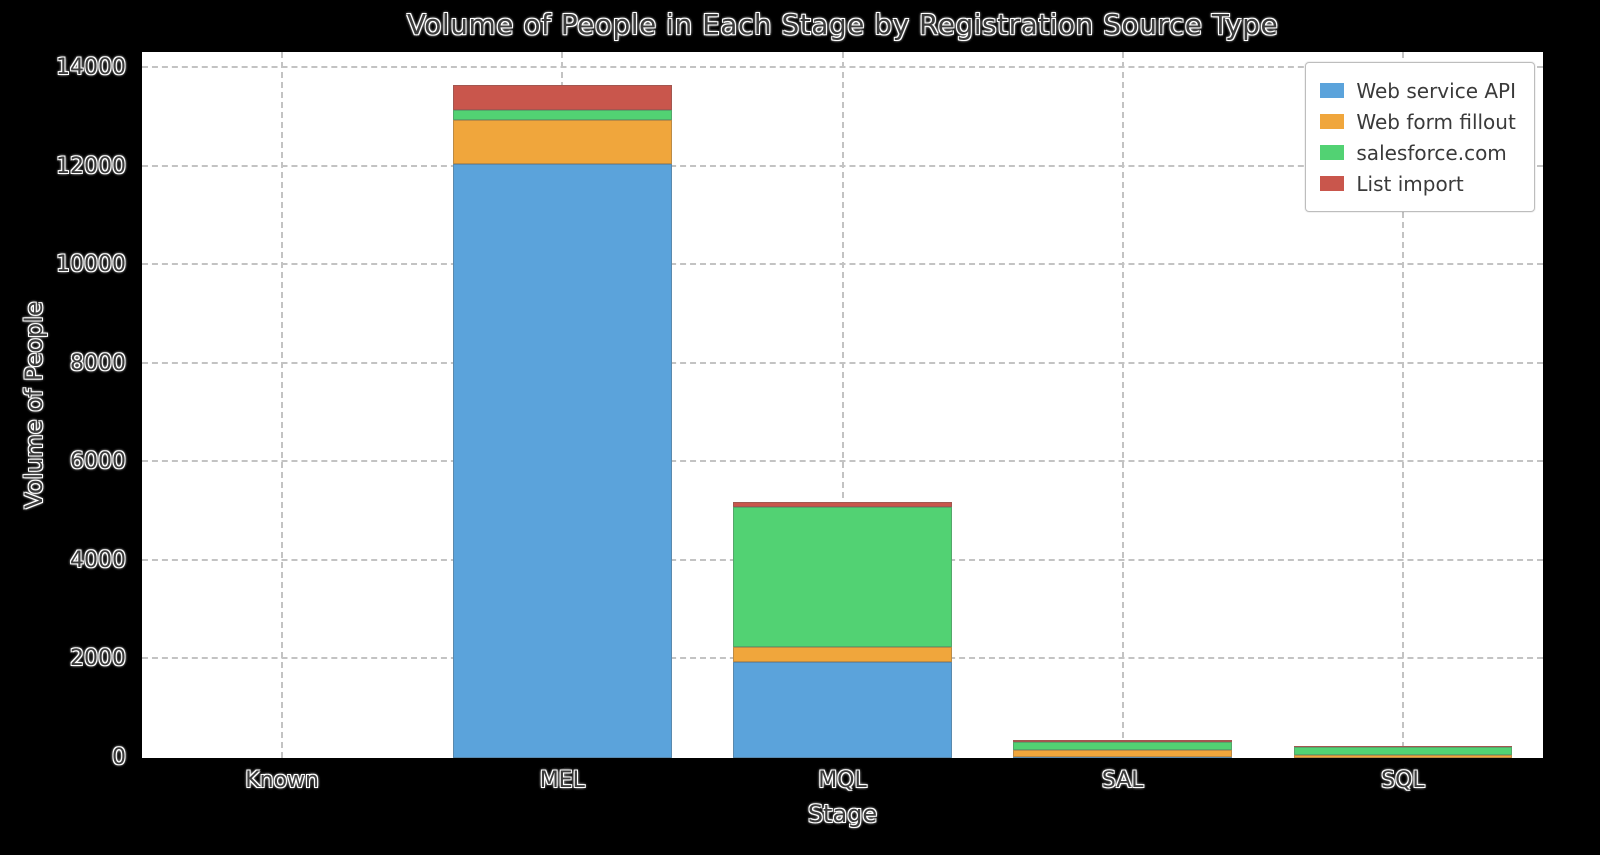 The height and width of the screenshot is (855, 1600). I want to click on x-tick-mark-mel, so click(562, 764).